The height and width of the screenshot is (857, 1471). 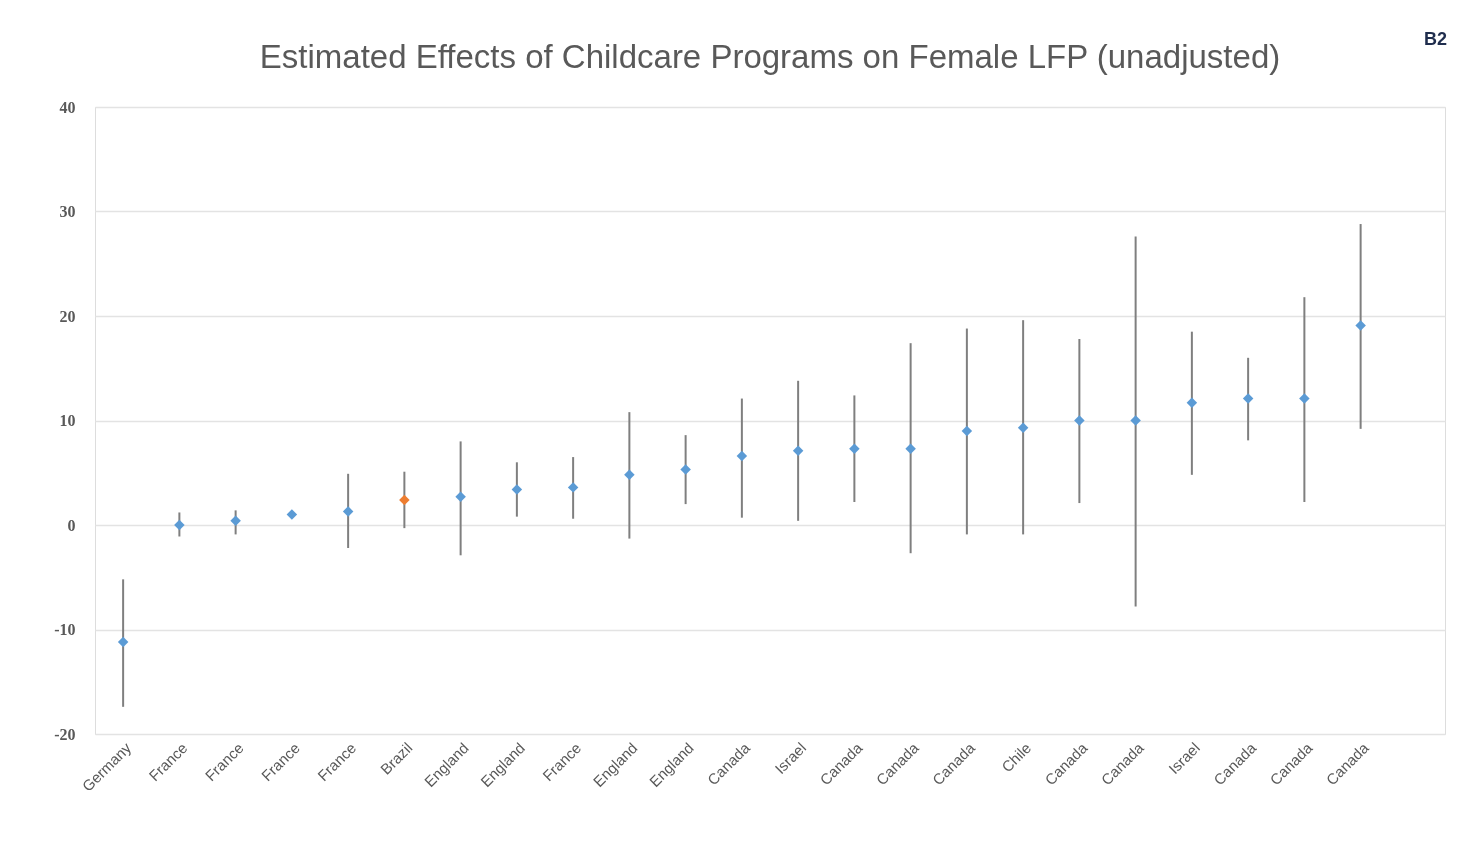 What do you see at coordinates (65, 734) in the screenshot?
I see `y-tick-label: -20` at bounding box center [65, 734].